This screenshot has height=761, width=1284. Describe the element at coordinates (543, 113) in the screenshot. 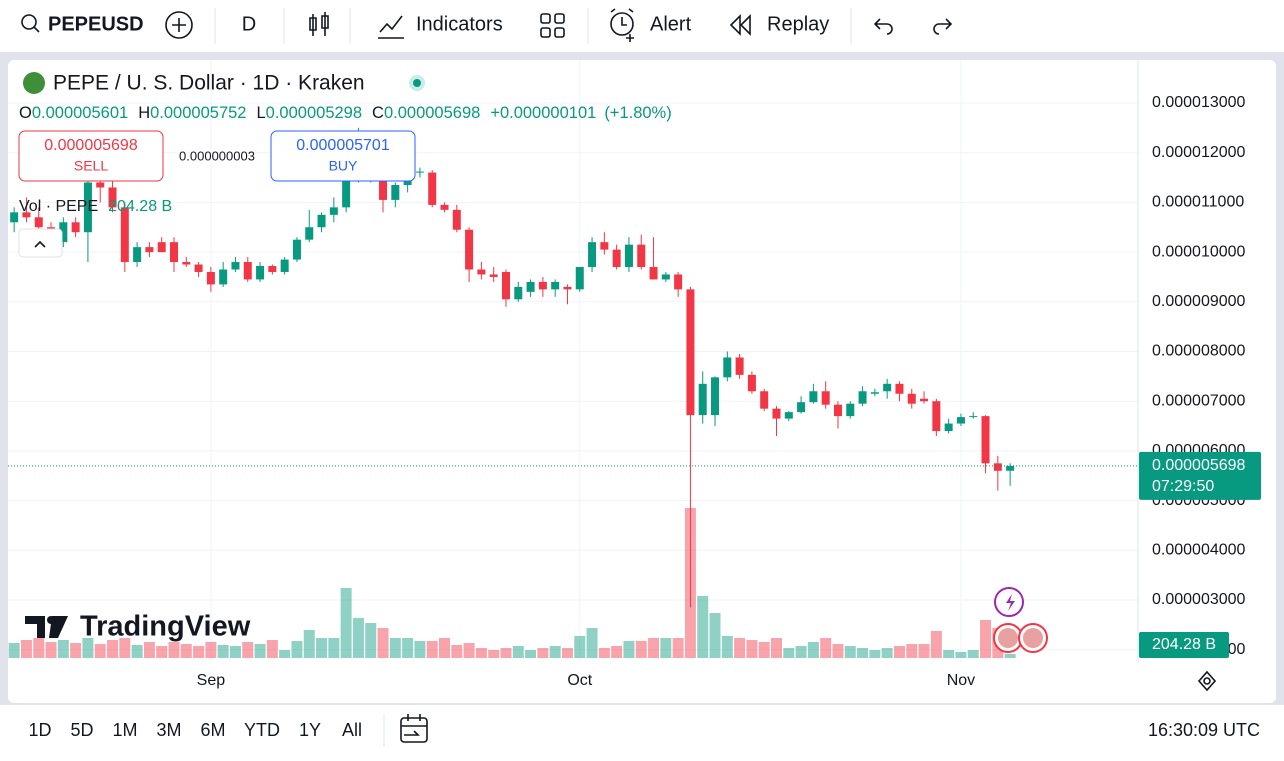

I see `change: +0.000000101` at that location.